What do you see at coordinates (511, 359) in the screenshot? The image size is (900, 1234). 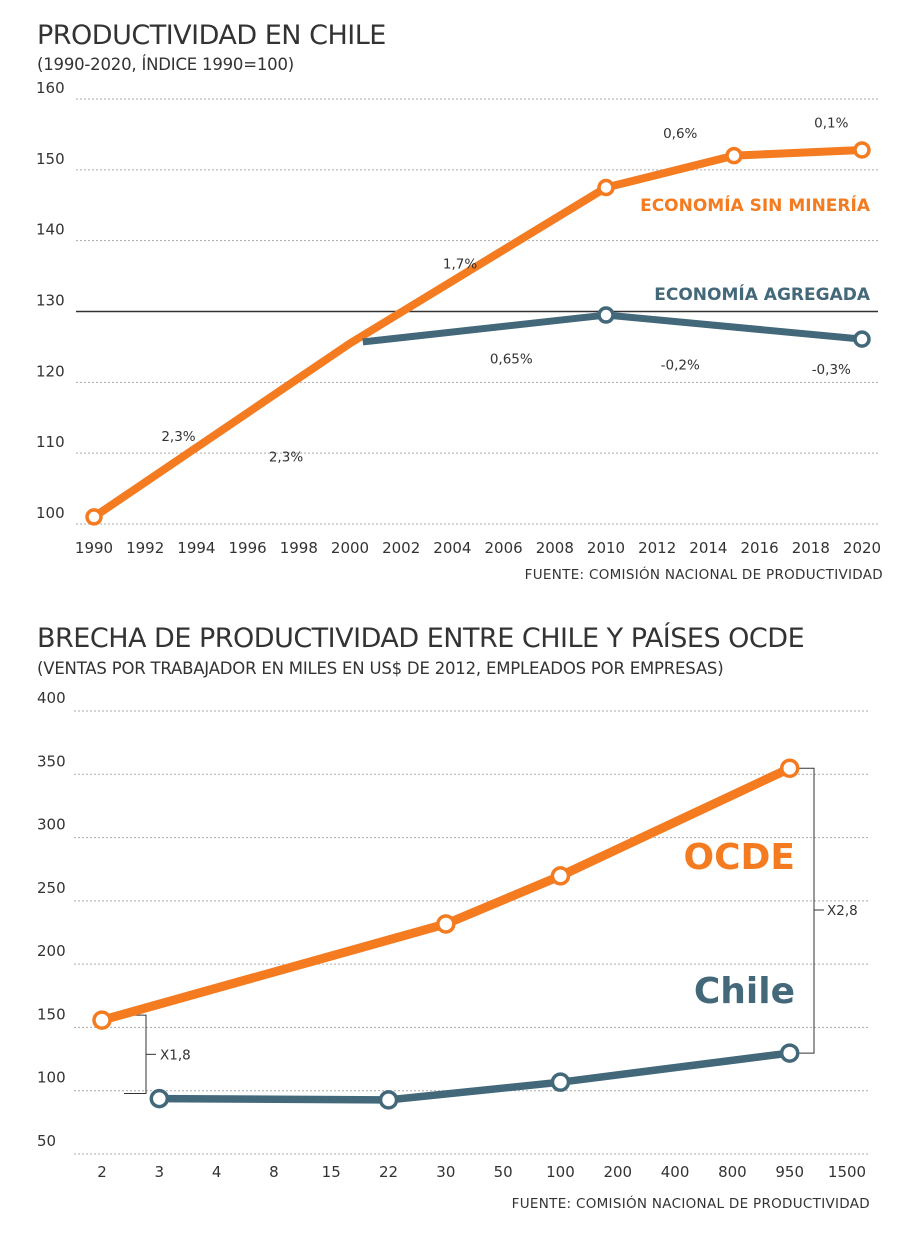 I see `growth-annotation: 0,65%` at bounding box center [511, 359].